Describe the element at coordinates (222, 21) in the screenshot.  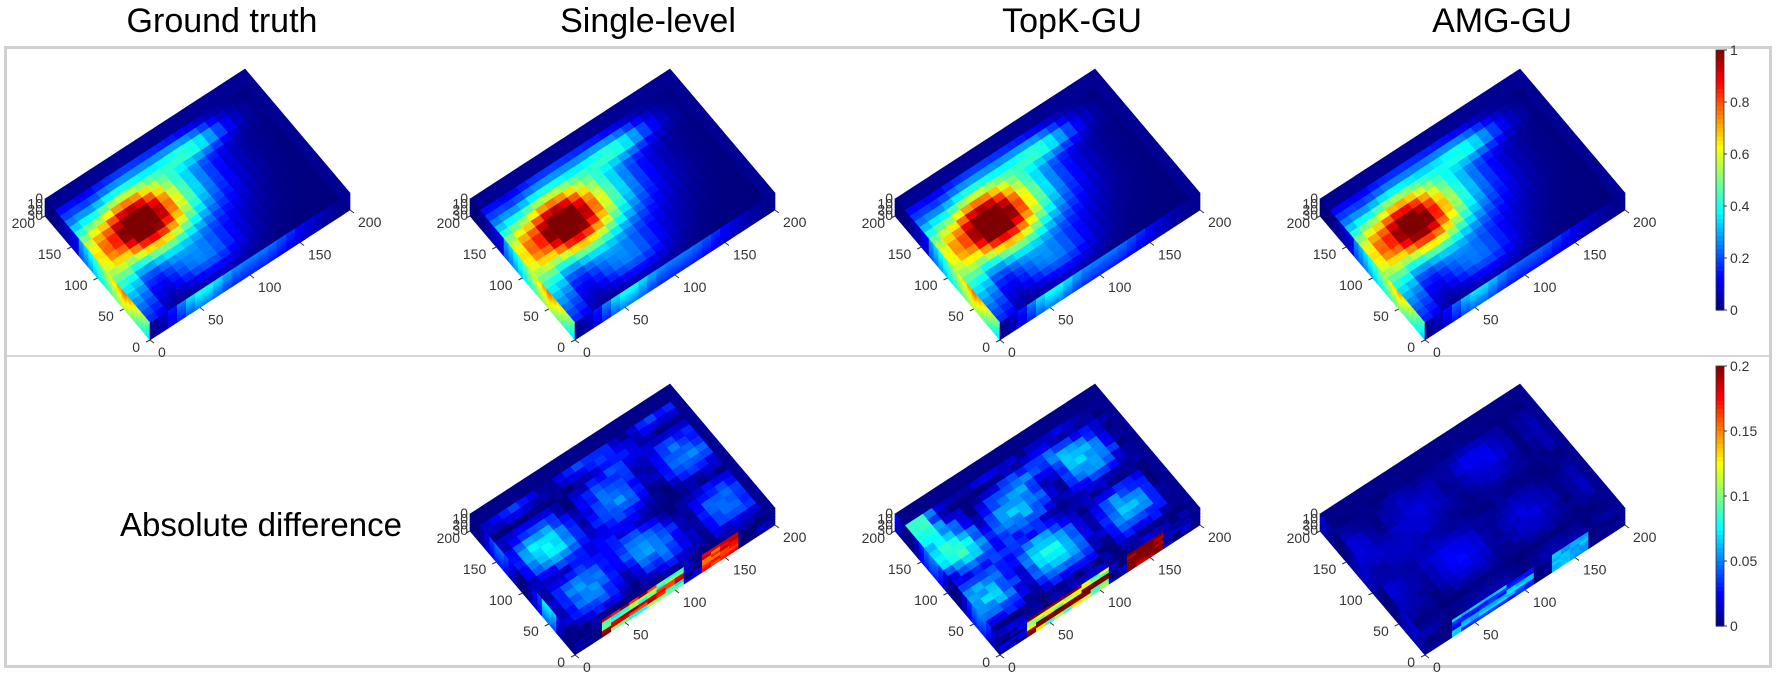
I see `column-title-ground-truth: Ground truth` at that location.